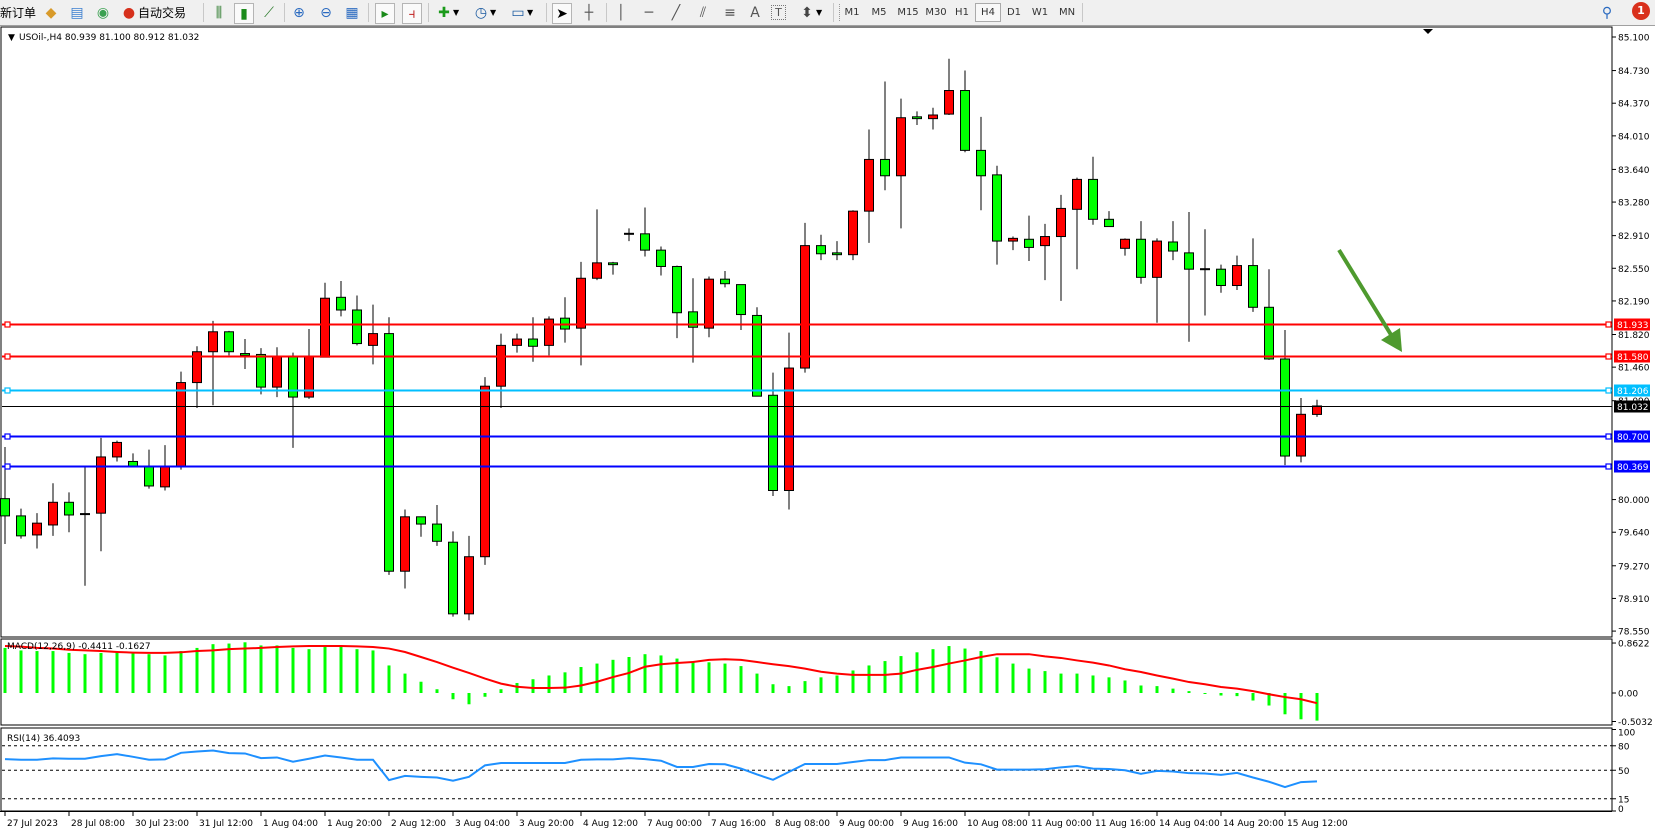 The width and height of the screenshot is (1655, 835). Describe the element at coordinates (988, 12) in the screenshot. I see `timeframe-h4: H4` at that location.